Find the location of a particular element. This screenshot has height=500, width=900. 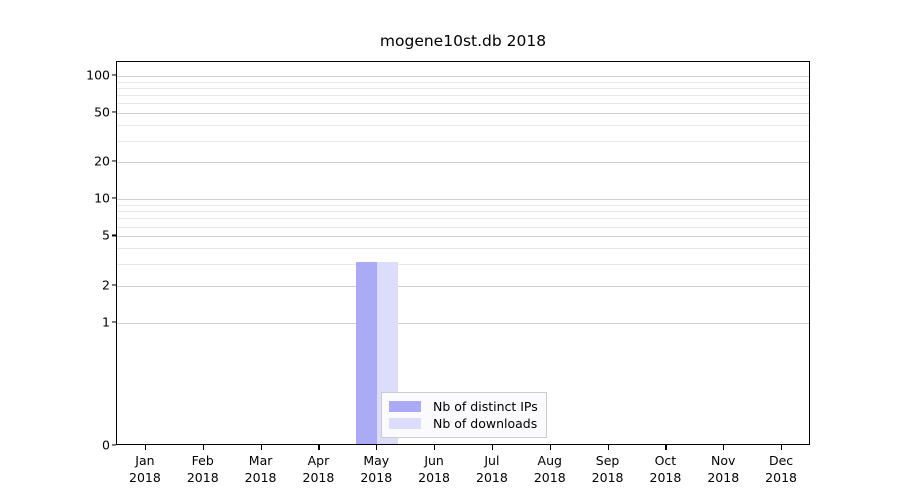

legend-label: Nb of downloads is located at coordinates (485, 423).